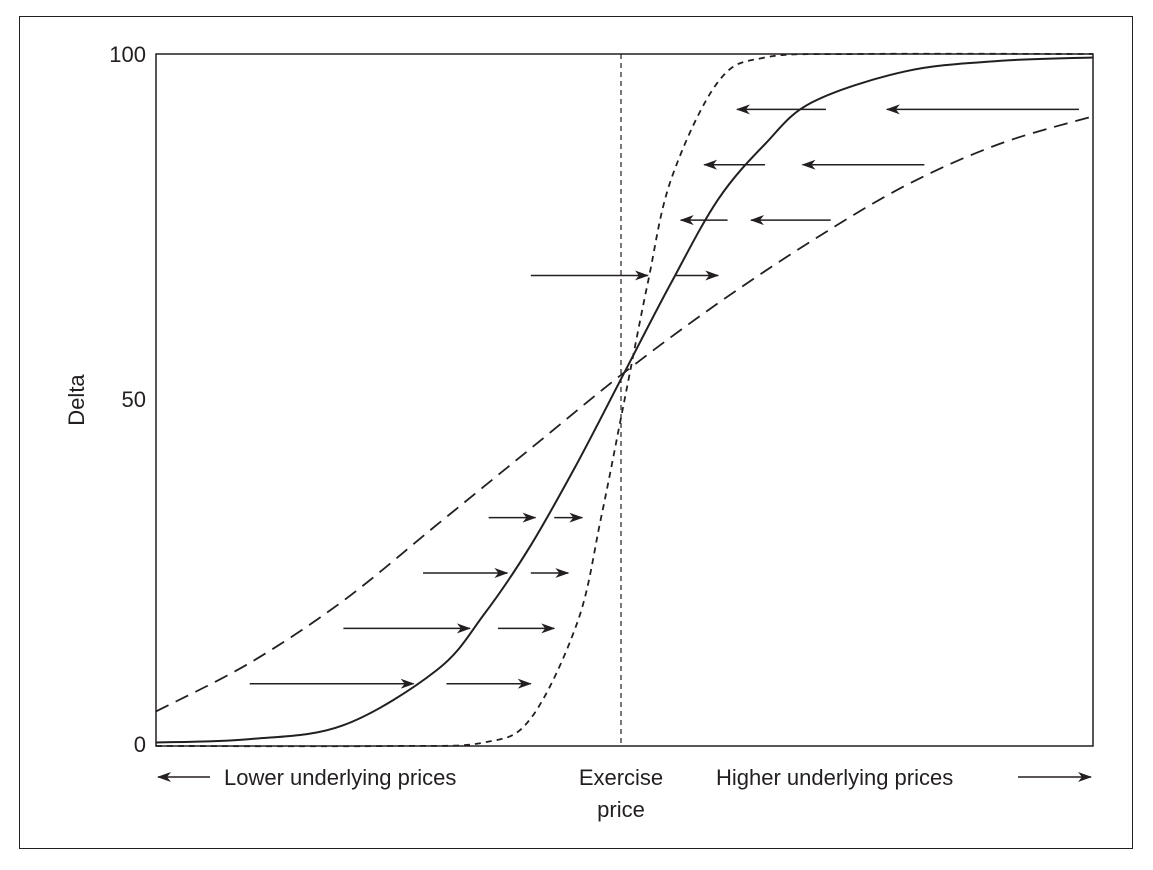 The width and height of the screenshot is (1153, 870). I want to click on exercise-price-label-line2: price, so click(621, 809).